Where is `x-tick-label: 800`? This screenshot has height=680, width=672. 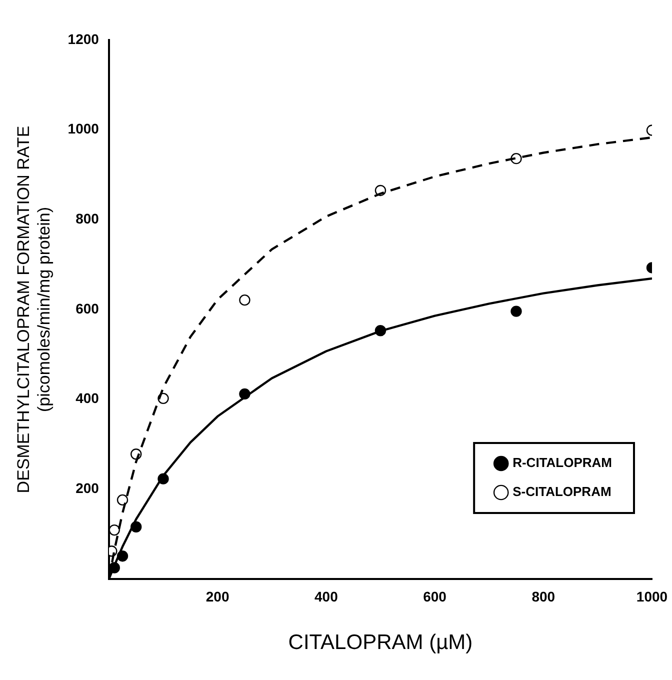 x-tick-label: 800 is located at coordinates (544, 596).